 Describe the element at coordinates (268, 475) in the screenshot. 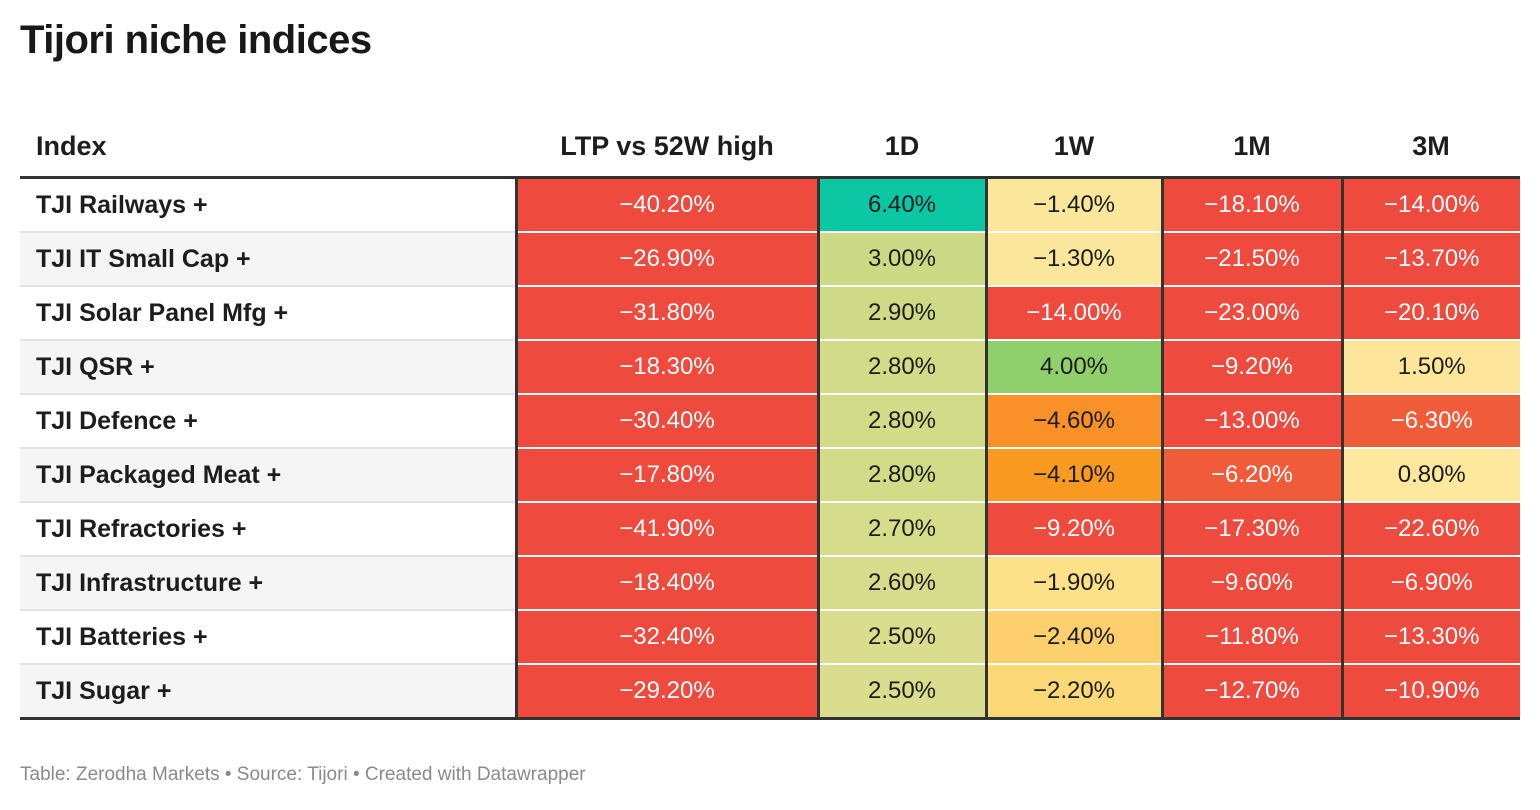

I see `index-name-cell: TJI Packaged Meat +` at that location.